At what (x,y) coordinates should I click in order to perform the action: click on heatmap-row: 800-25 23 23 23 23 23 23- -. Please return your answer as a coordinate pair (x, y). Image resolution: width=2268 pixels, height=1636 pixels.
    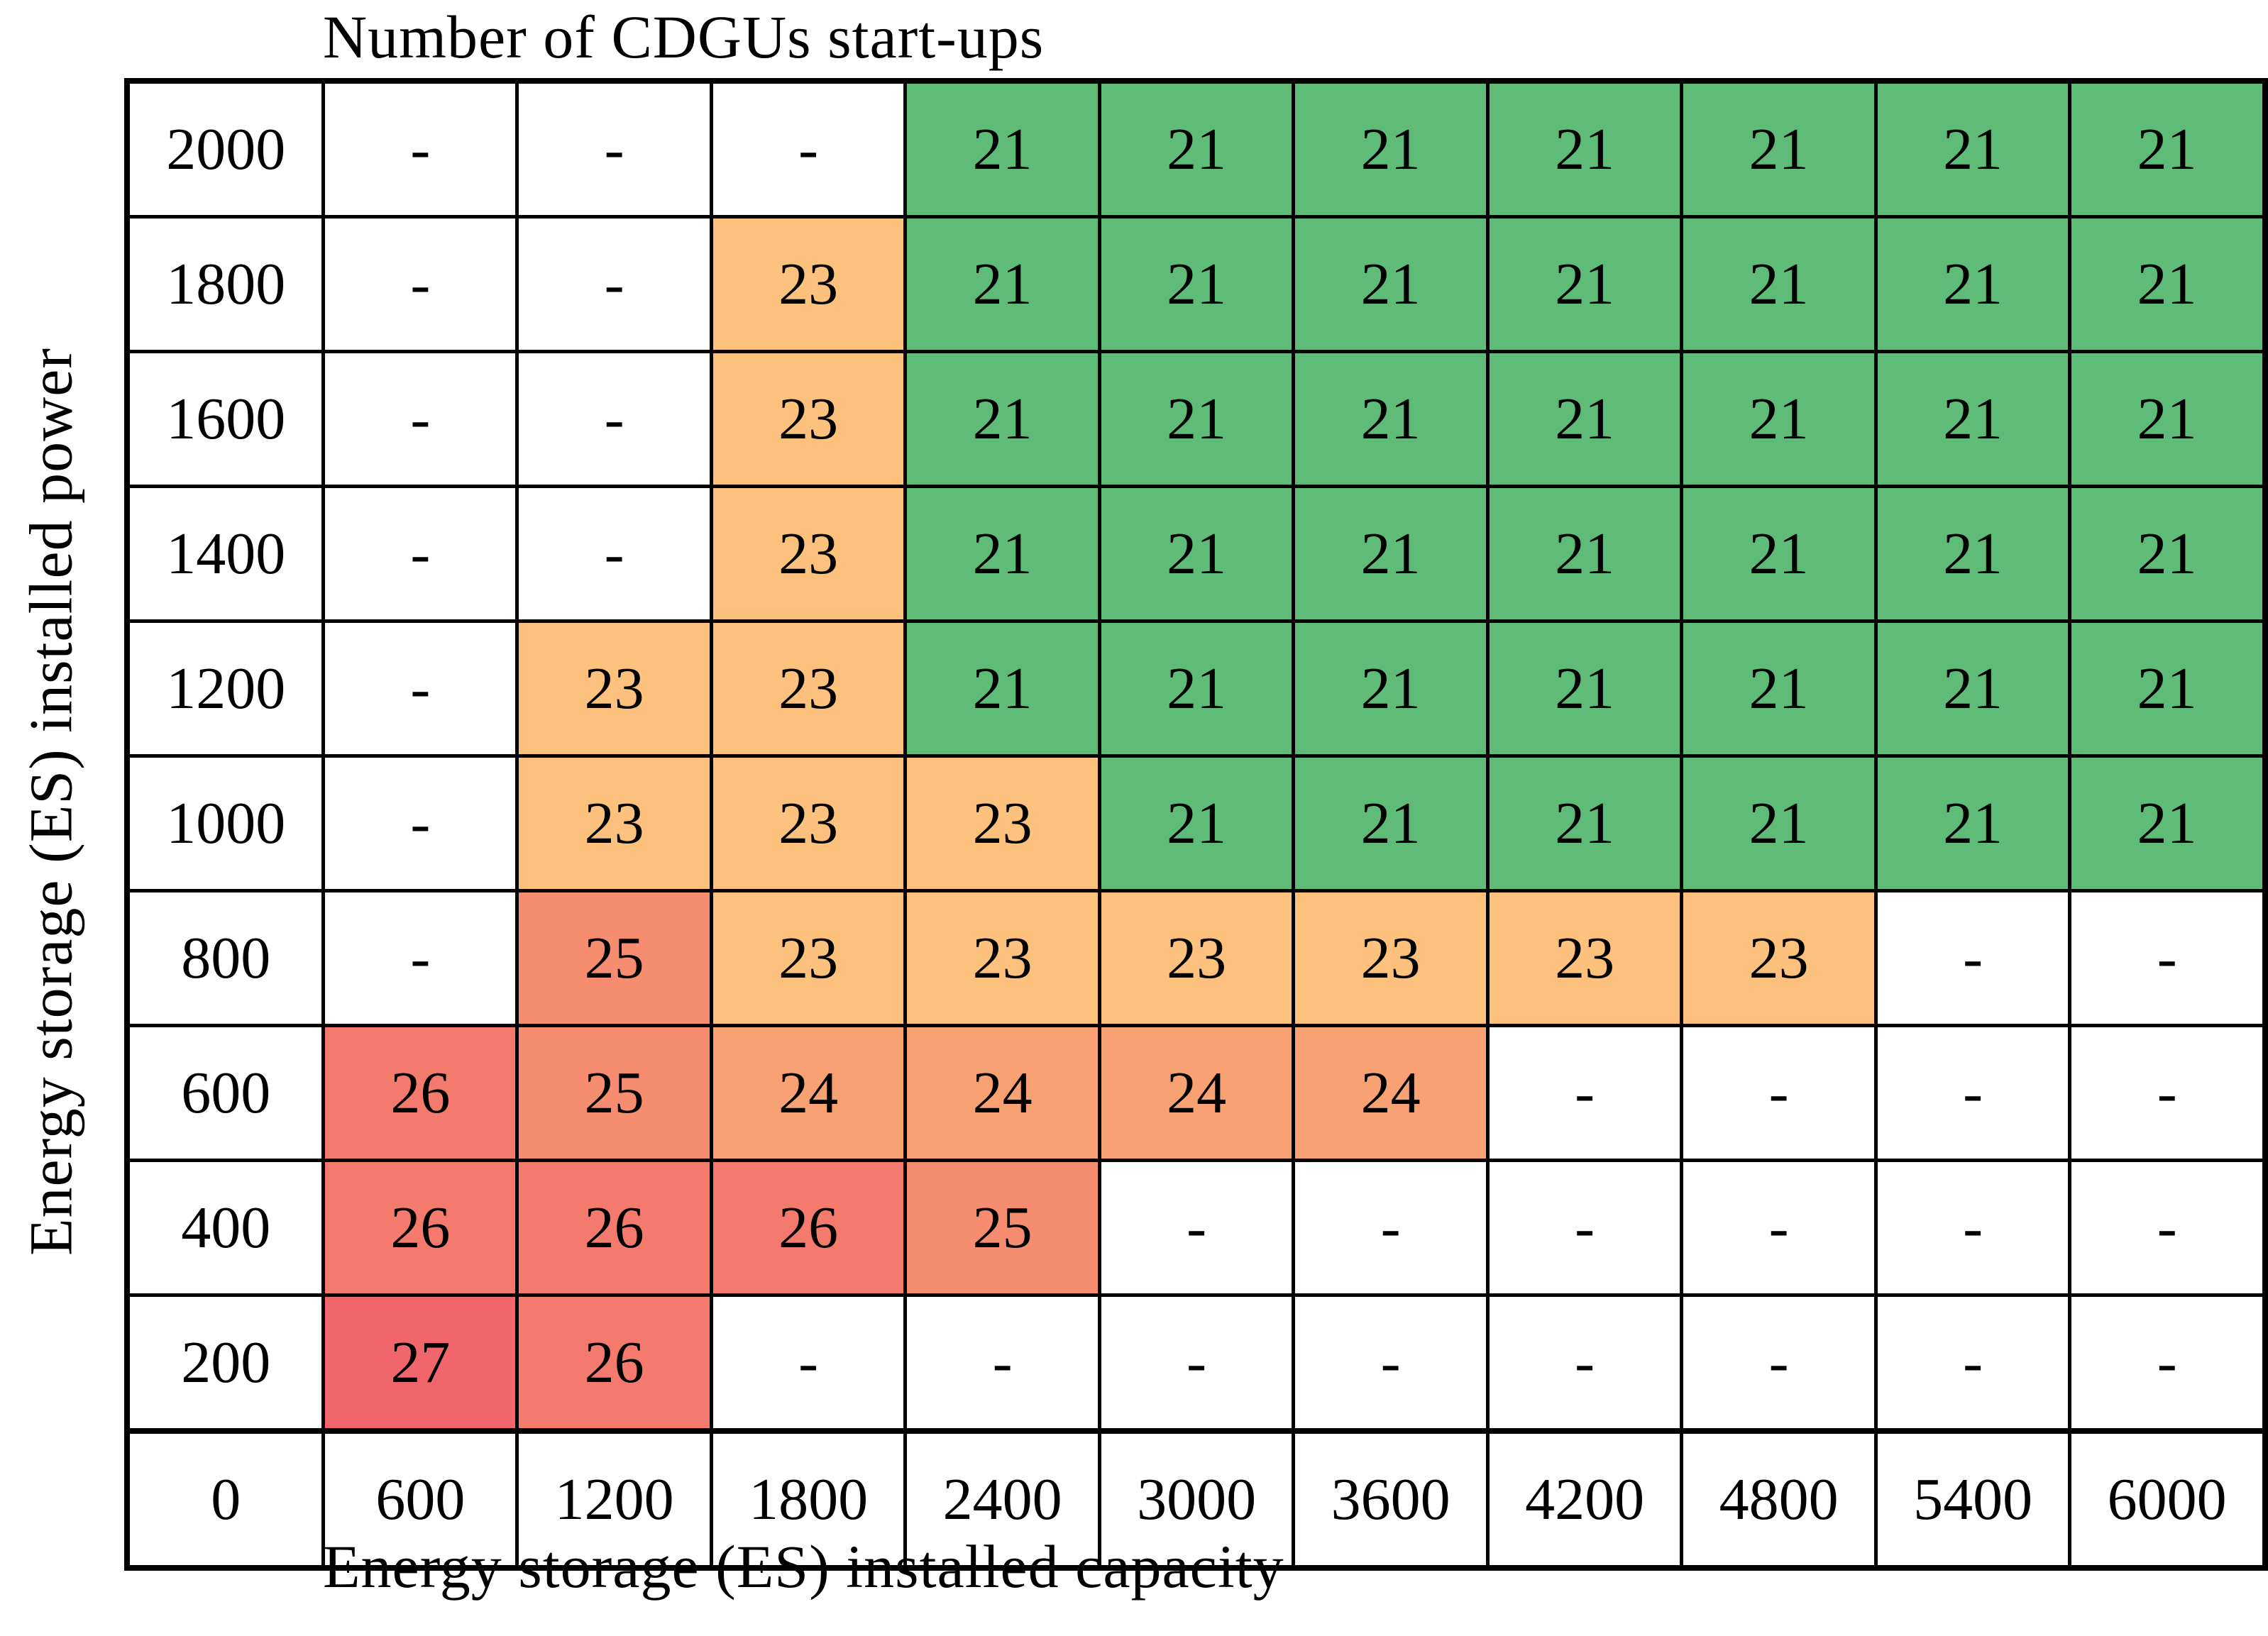
    Looking at the image, I should click on (1196, 958).